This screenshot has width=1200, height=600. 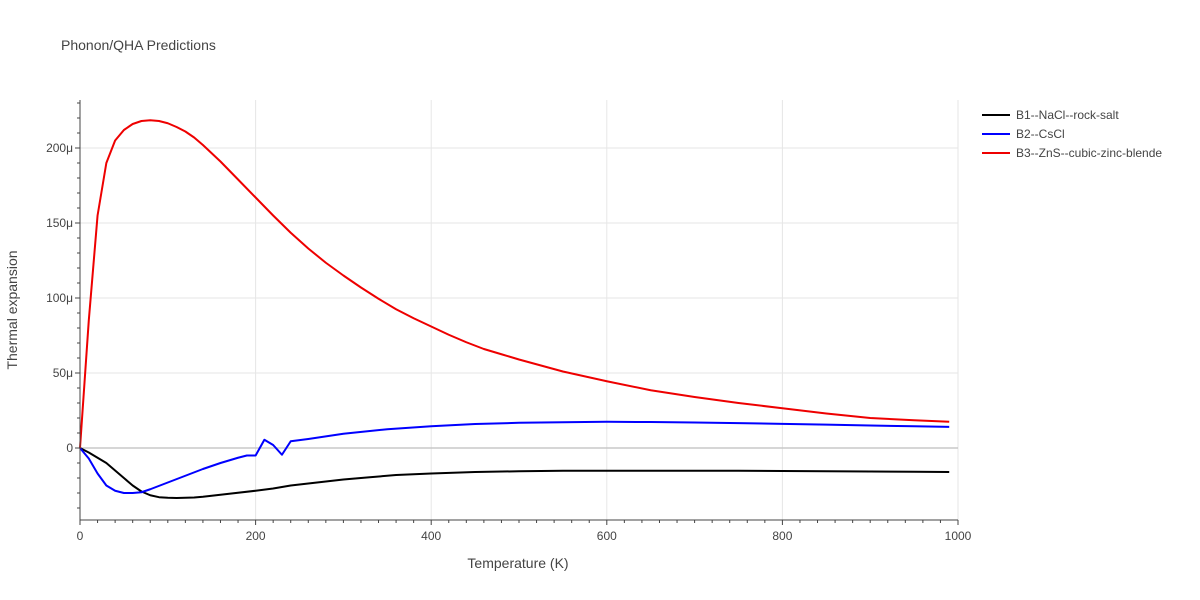 I want to click on x-tick-label: 200, so click(x=256, y=536).